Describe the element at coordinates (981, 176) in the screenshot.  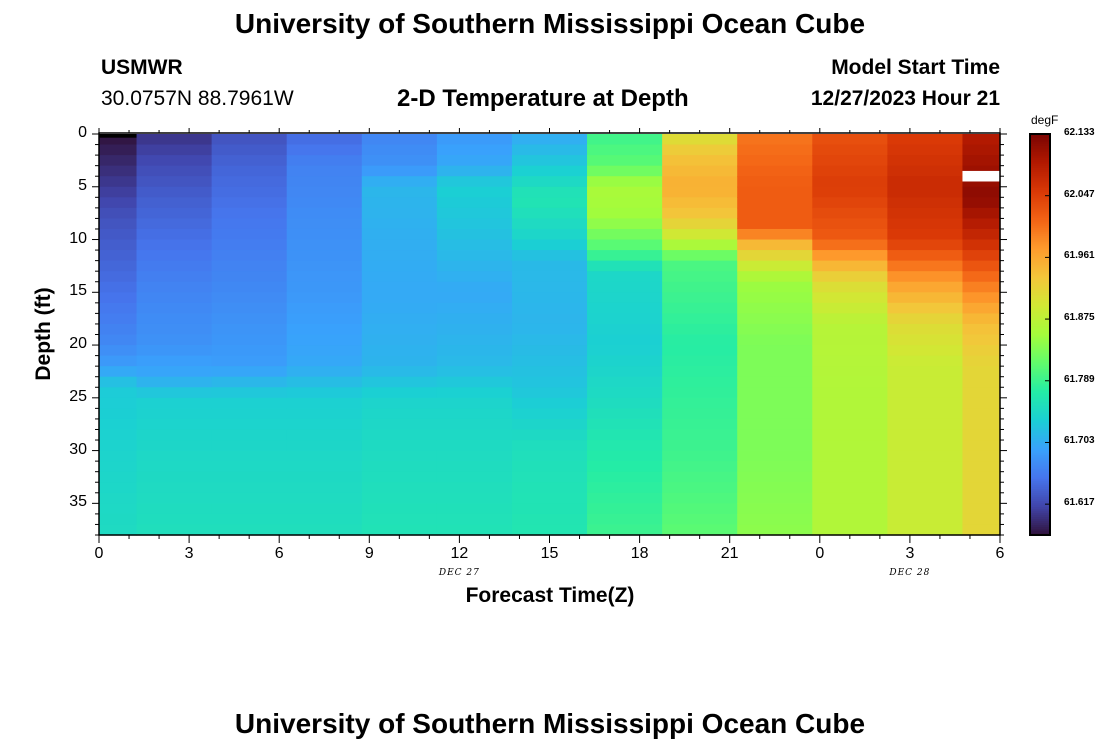
I see `heatmap-missing-cell` at that location.